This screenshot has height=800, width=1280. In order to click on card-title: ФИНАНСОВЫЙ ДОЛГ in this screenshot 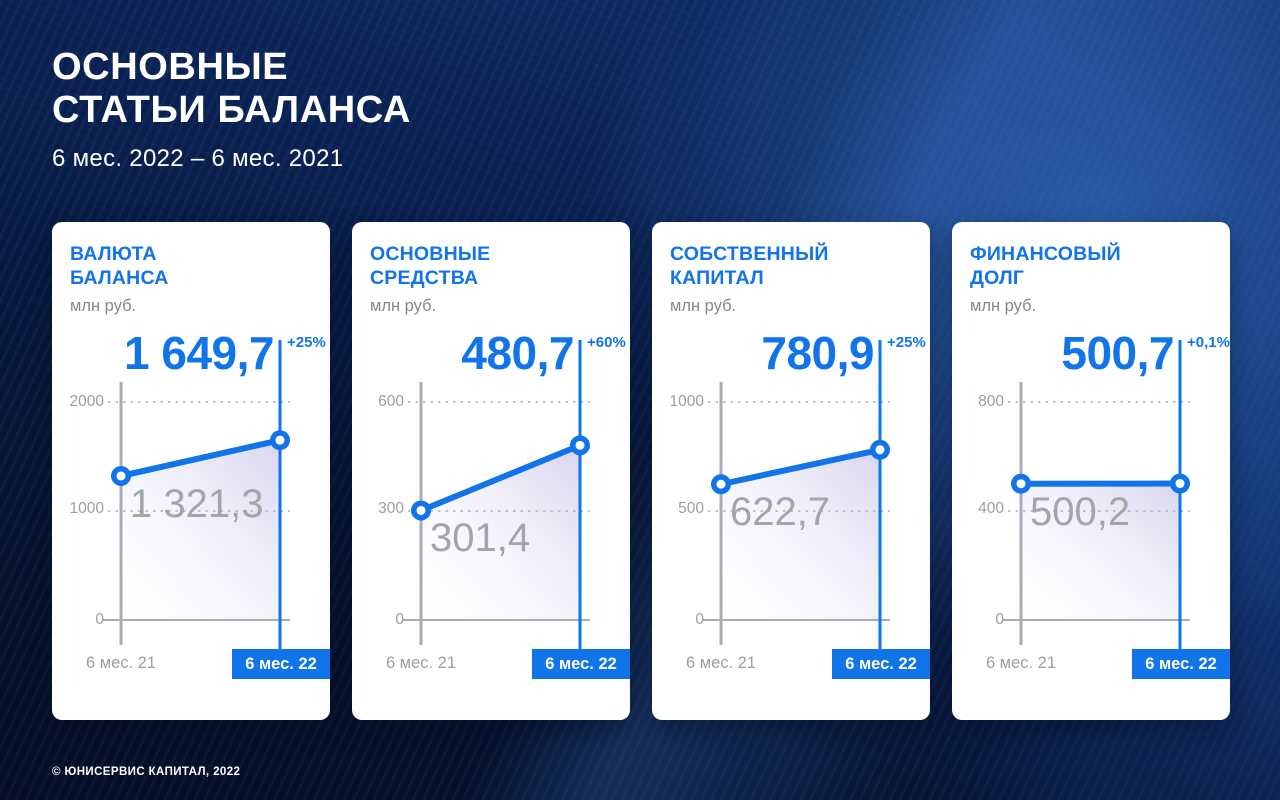, I will do `click(1091, 256)`.